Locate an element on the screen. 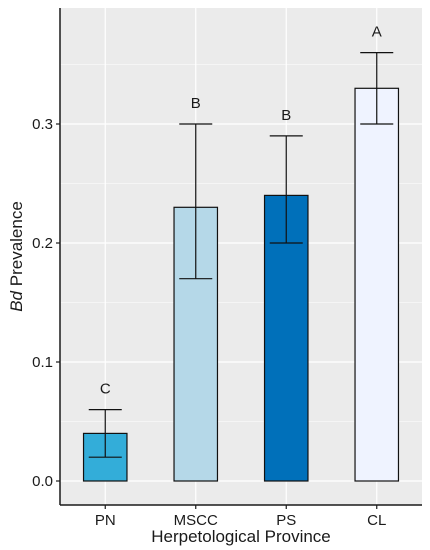 The height and width of the screenshot is (550, 430). y-tick-label: 0.1 is located at coordinates (42, 362).